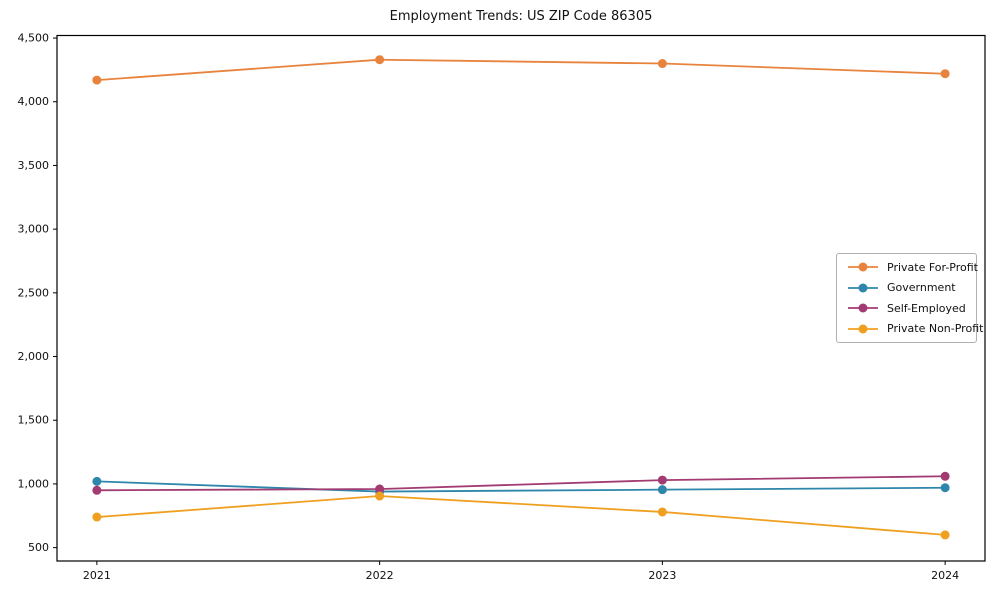  What do you see at coordinates (34, 356) in the screenshot?
I see `y-axis-tick-label: 2,000` at bounding box center [34, 356].